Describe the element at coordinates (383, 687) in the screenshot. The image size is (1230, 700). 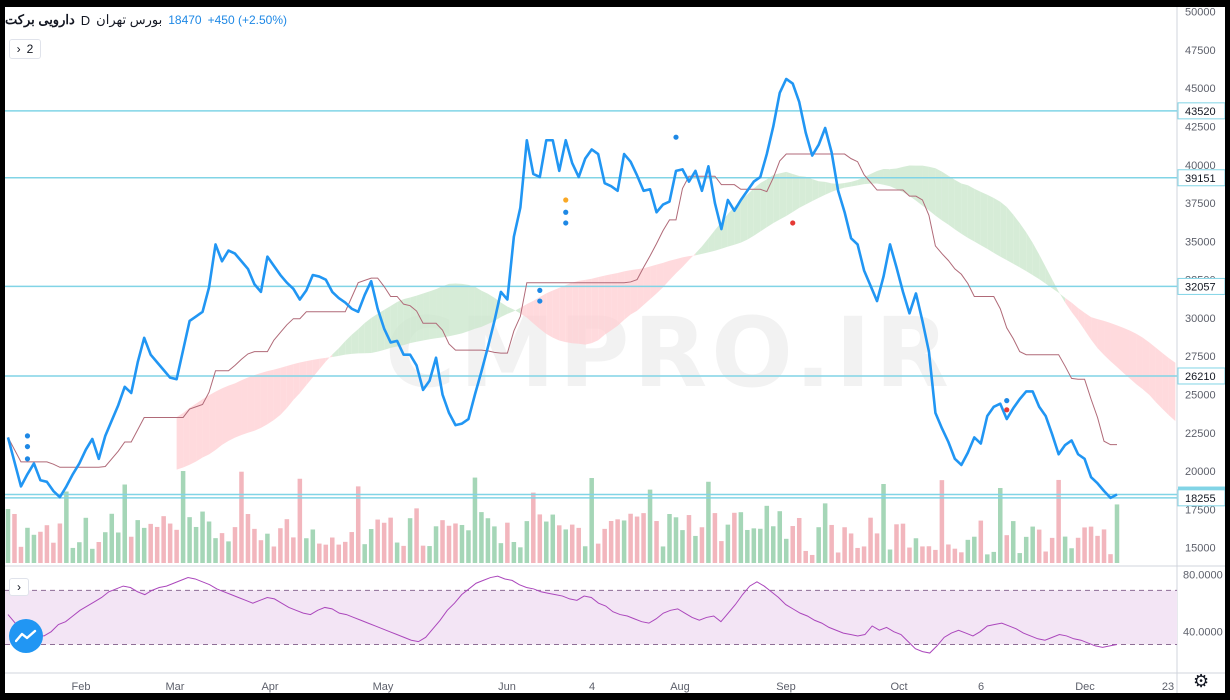
I see `time-tick-label: May` at that location.